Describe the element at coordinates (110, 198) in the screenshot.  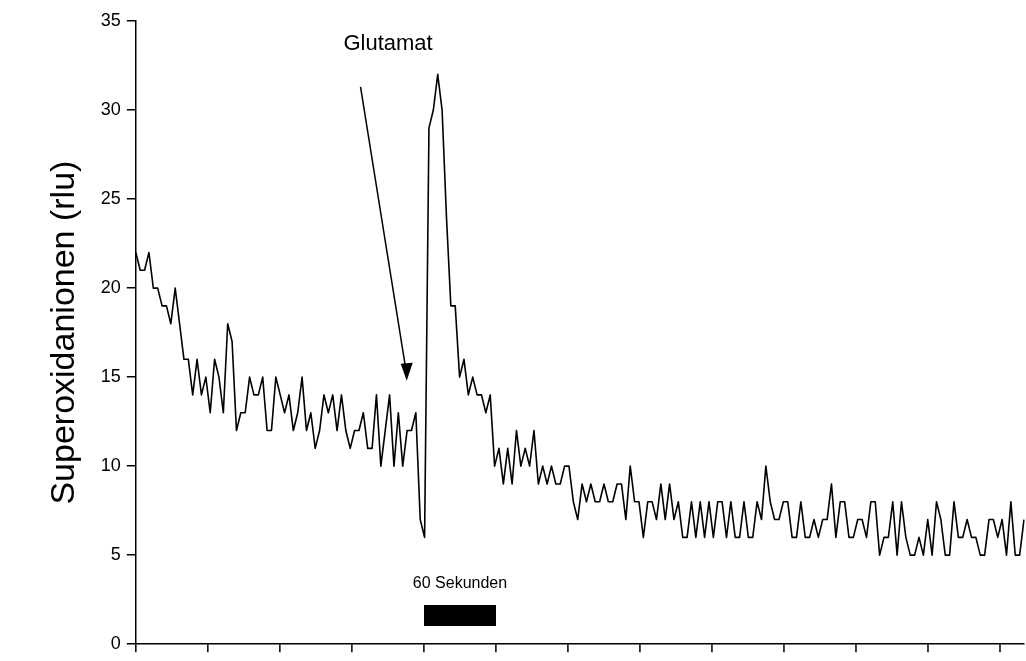
I see `y-tick-label: 25` at that location.